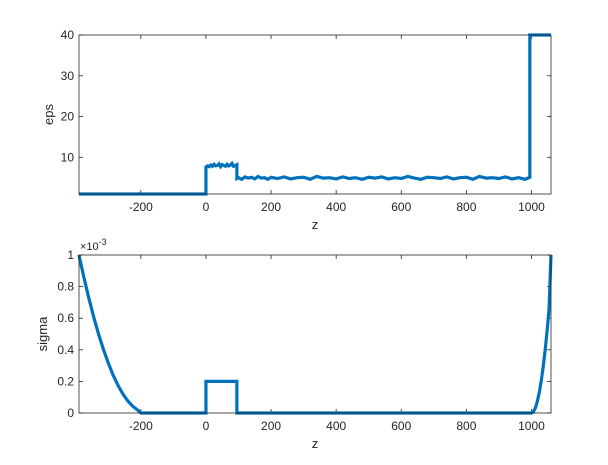  I want to click on eps-y-tick-label: 10, so click(68, 157).